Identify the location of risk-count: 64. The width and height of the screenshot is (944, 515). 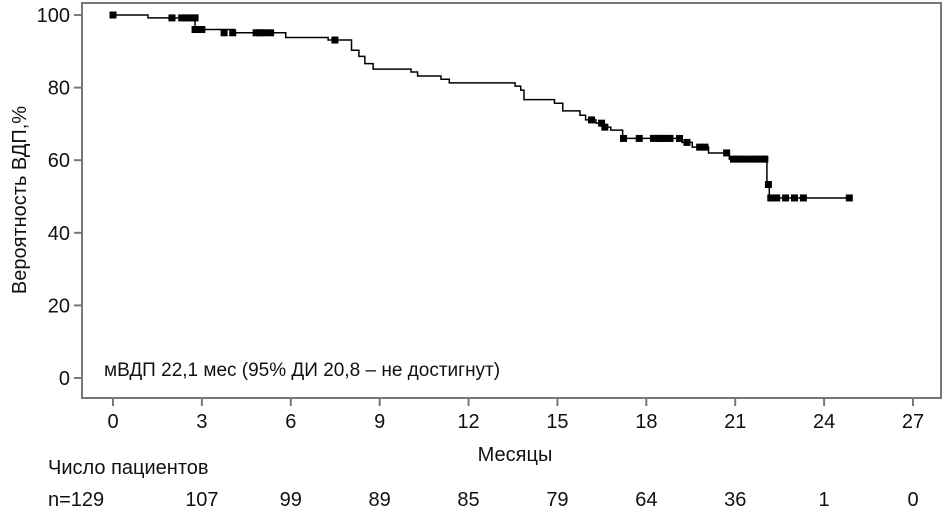
(646, 500).